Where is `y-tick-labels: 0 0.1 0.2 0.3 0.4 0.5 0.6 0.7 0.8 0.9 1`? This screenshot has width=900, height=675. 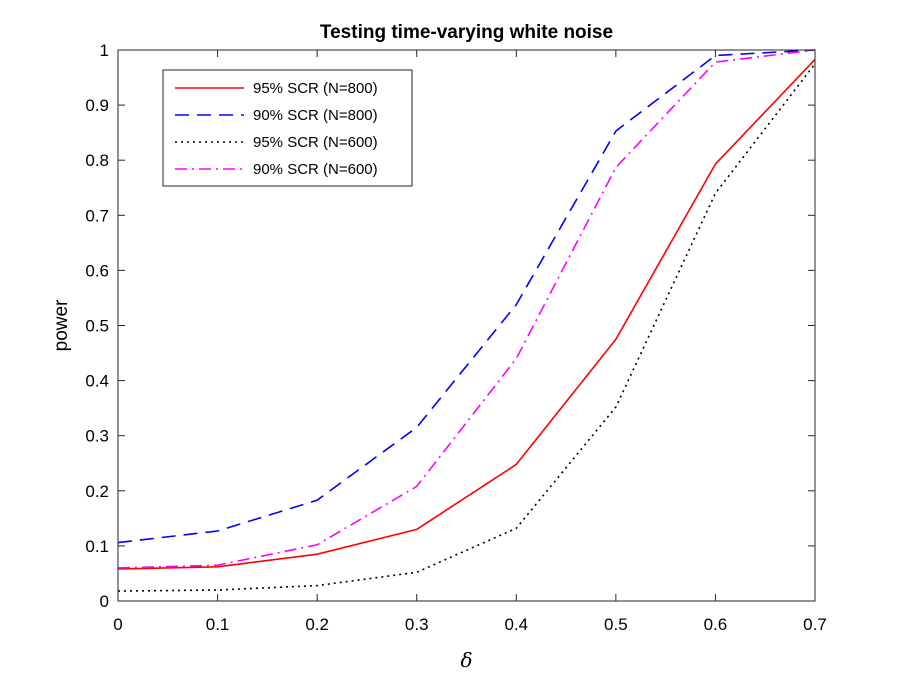
y-tick-labels: 0 0.1 0.2 0.3 0.4 0.5 0.6 0.7 0.8 0.9 1 is located at coordinates (97, 326).